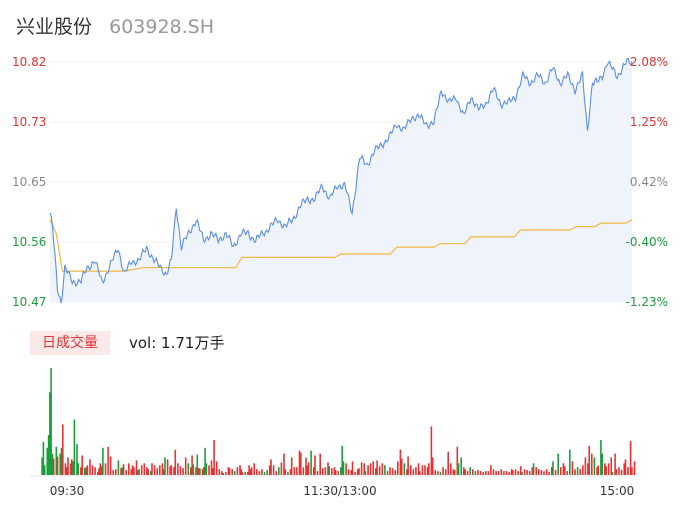  What do you see at coordinates (70, 343) in the screenshot?
I see `daily-volume-tab: 日成交量` at bounding box center [70, 343].